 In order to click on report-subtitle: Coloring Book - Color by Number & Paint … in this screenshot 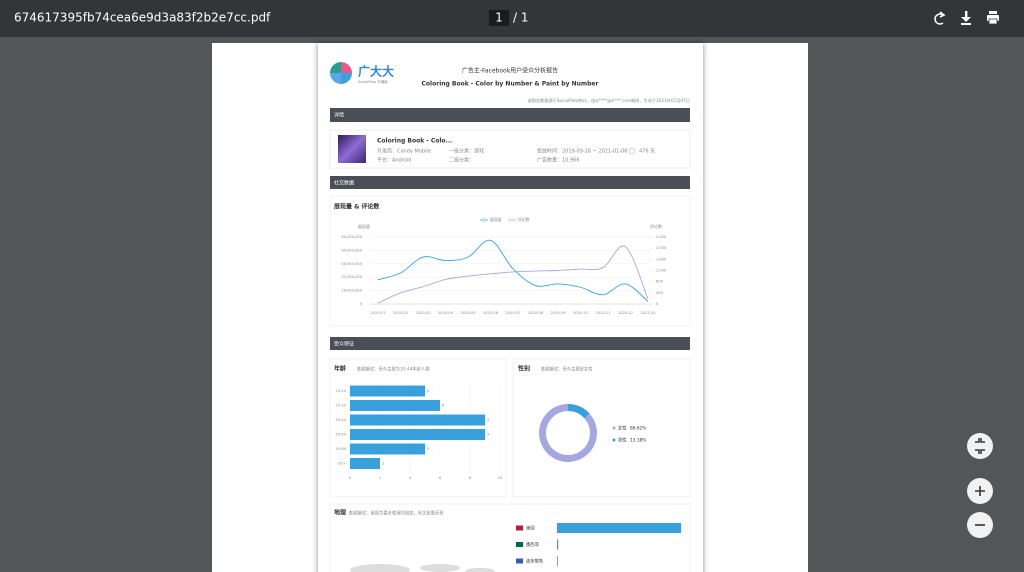, I will do `click(510, 84)`.